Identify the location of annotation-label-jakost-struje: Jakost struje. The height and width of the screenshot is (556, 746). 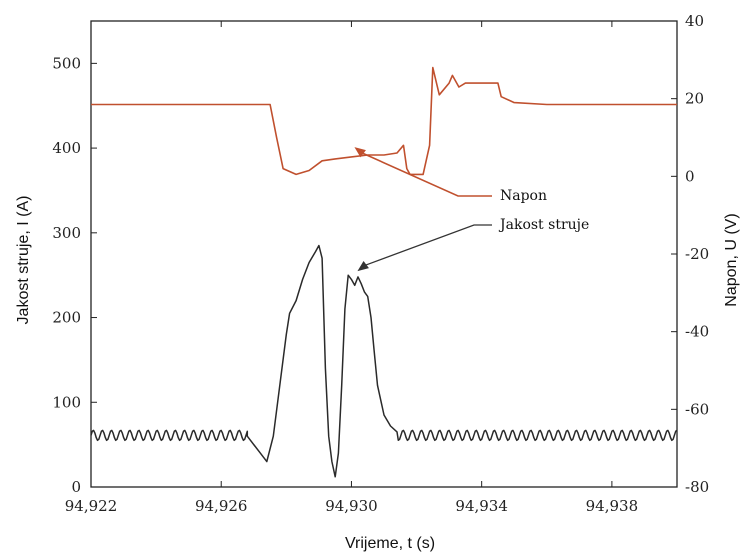
(543, 225).